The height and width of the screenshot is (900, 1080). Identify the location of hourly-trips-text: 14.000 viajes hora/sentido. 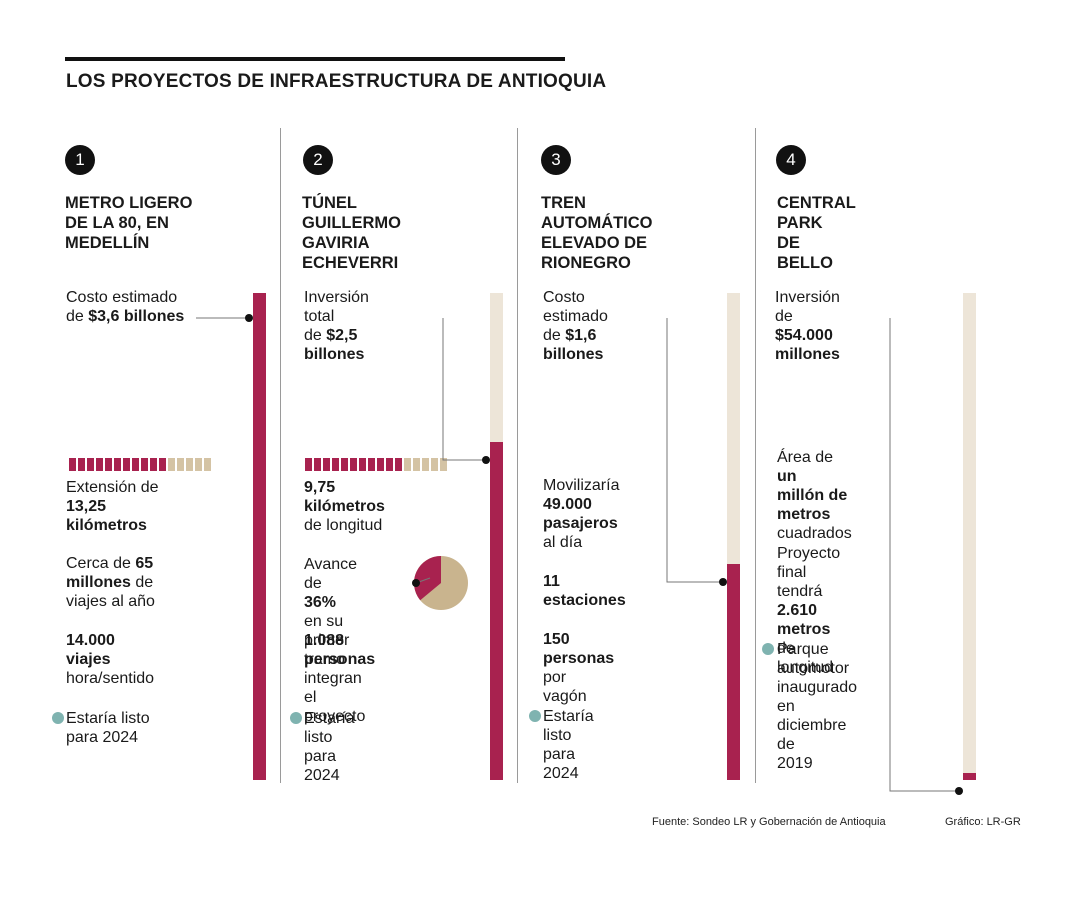
(110, 659).